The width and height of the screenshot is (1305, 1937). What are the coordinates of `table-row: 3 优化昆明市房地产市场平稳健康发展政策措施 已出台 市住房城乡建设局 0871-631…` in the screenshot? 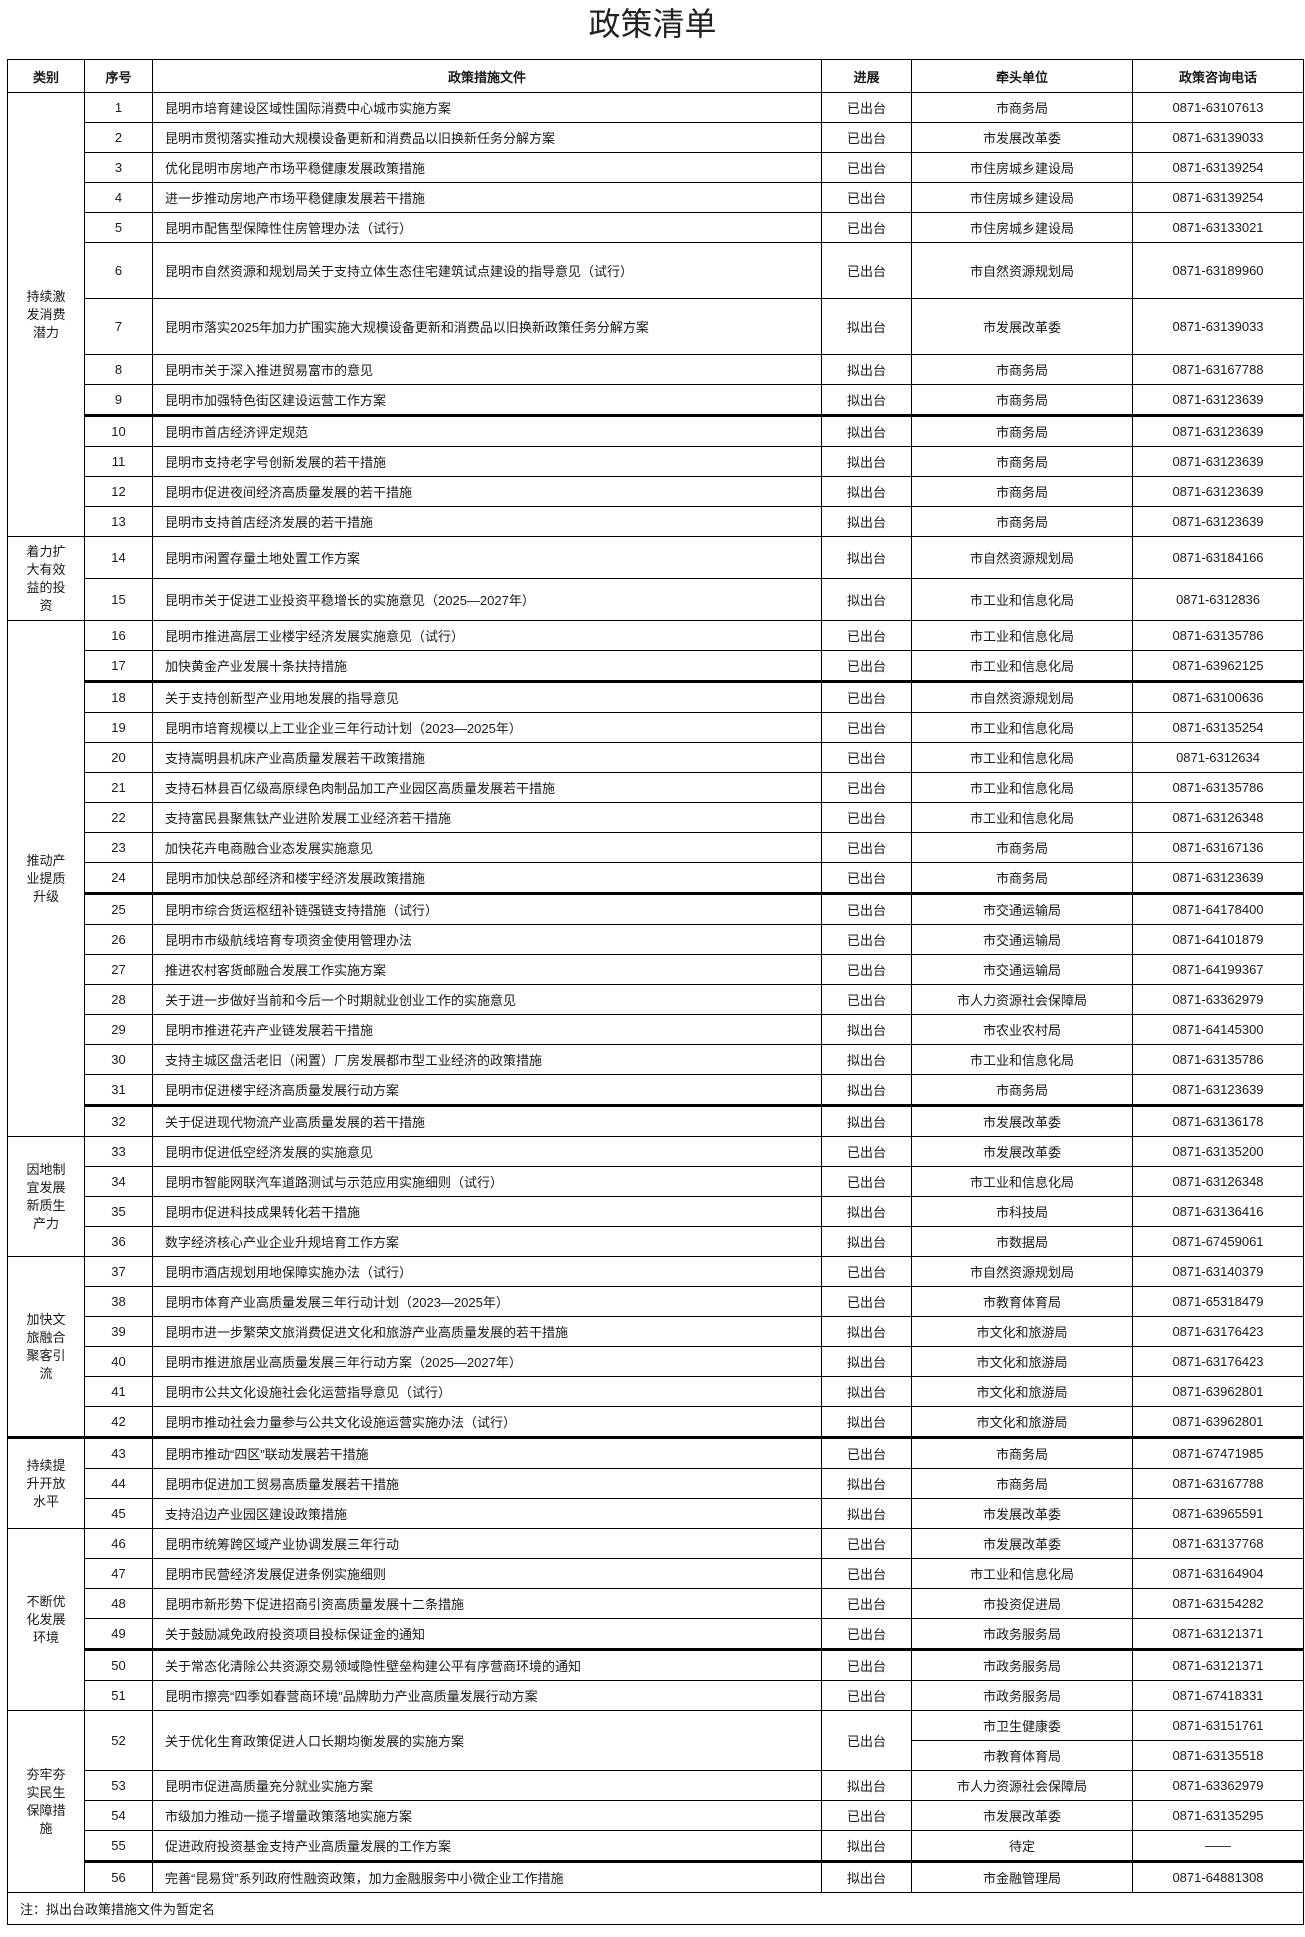 It's located at (656, 167).